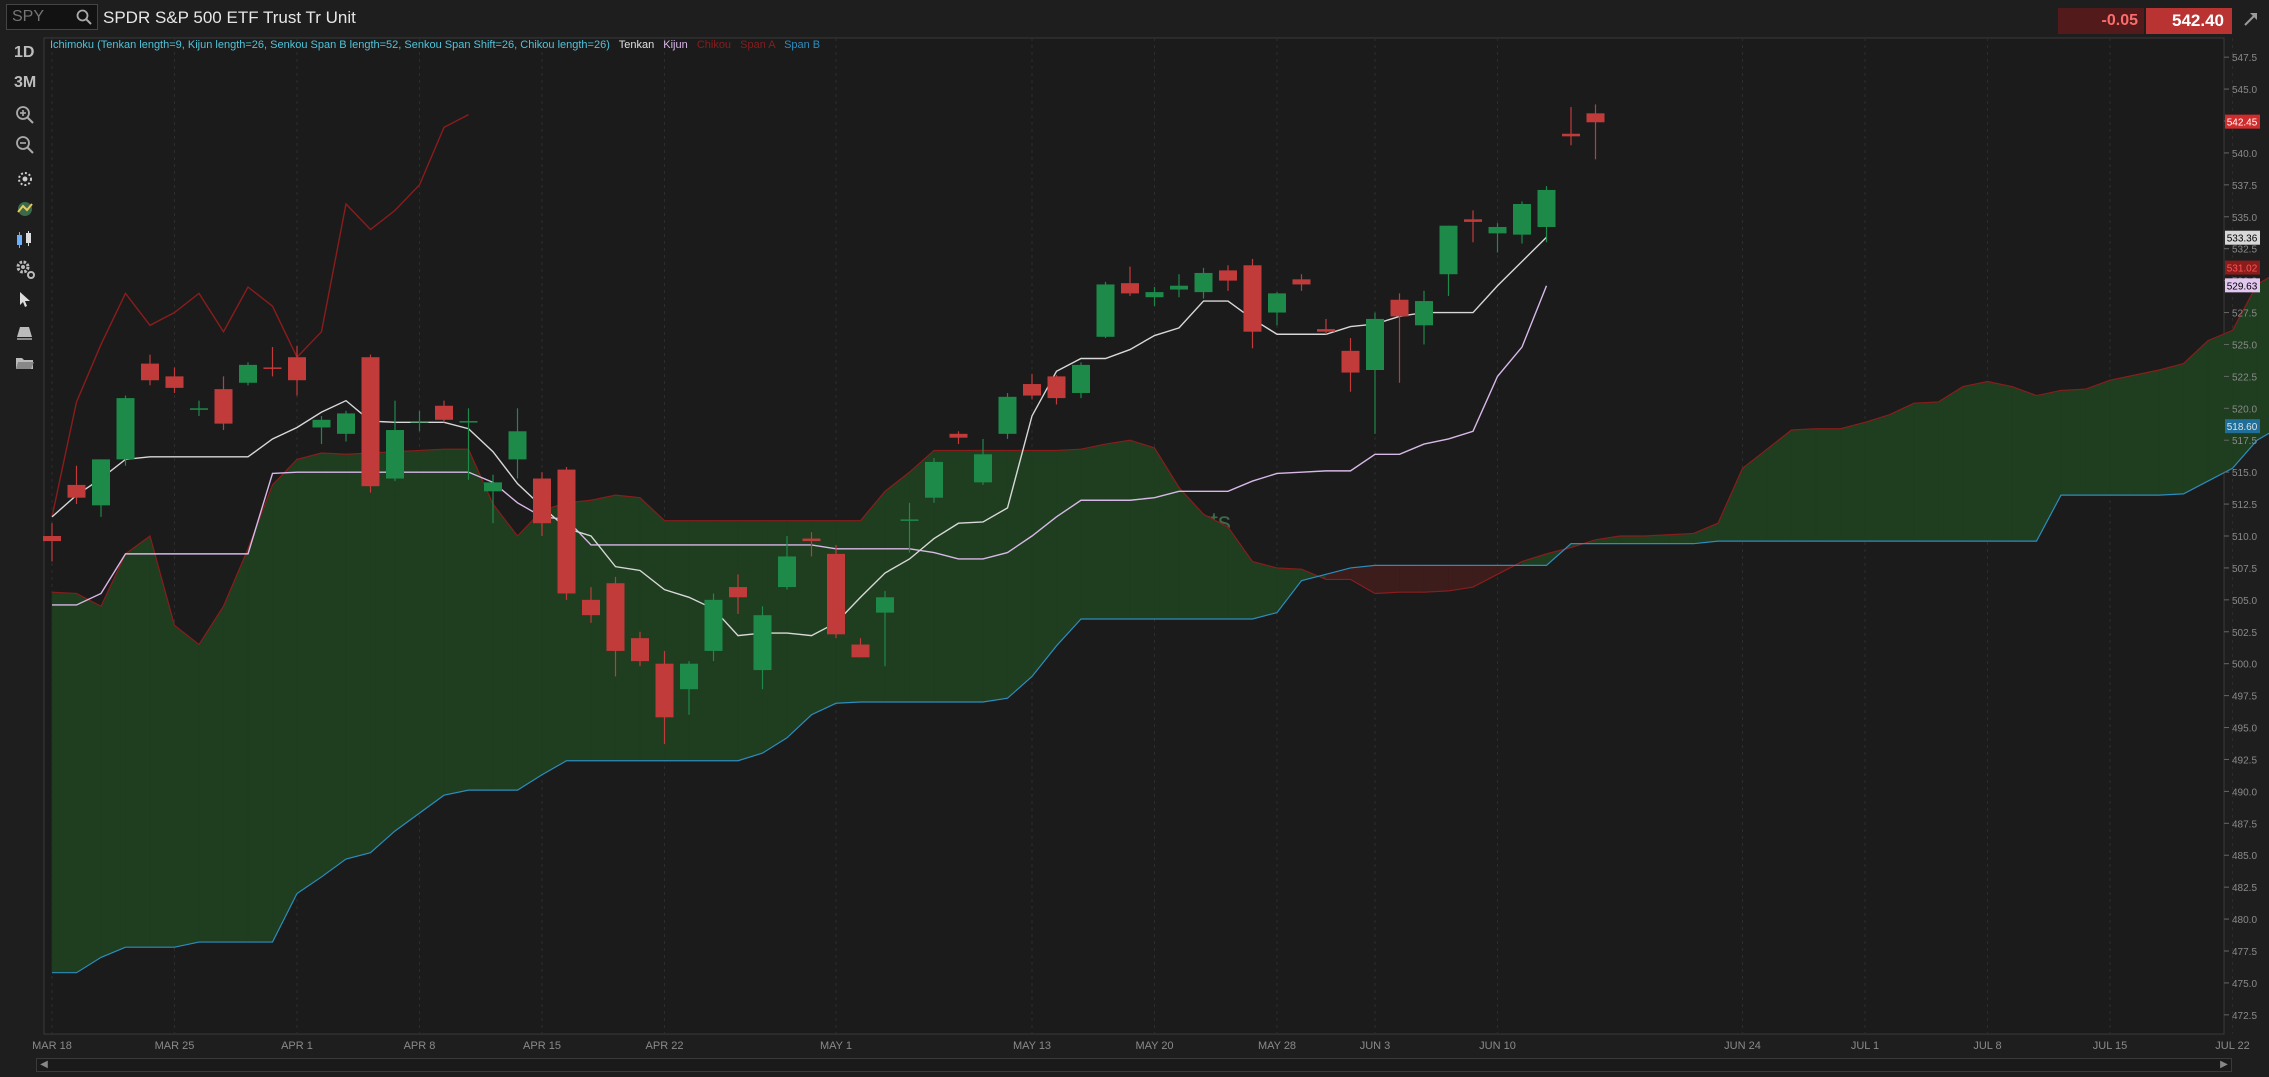 Image resolution: width=2269 pixels, height=1077 pixels. What do you see at coordinates (25, 363) in the screenshot?
I see `folder-icon` at bounding box center [25, 363].